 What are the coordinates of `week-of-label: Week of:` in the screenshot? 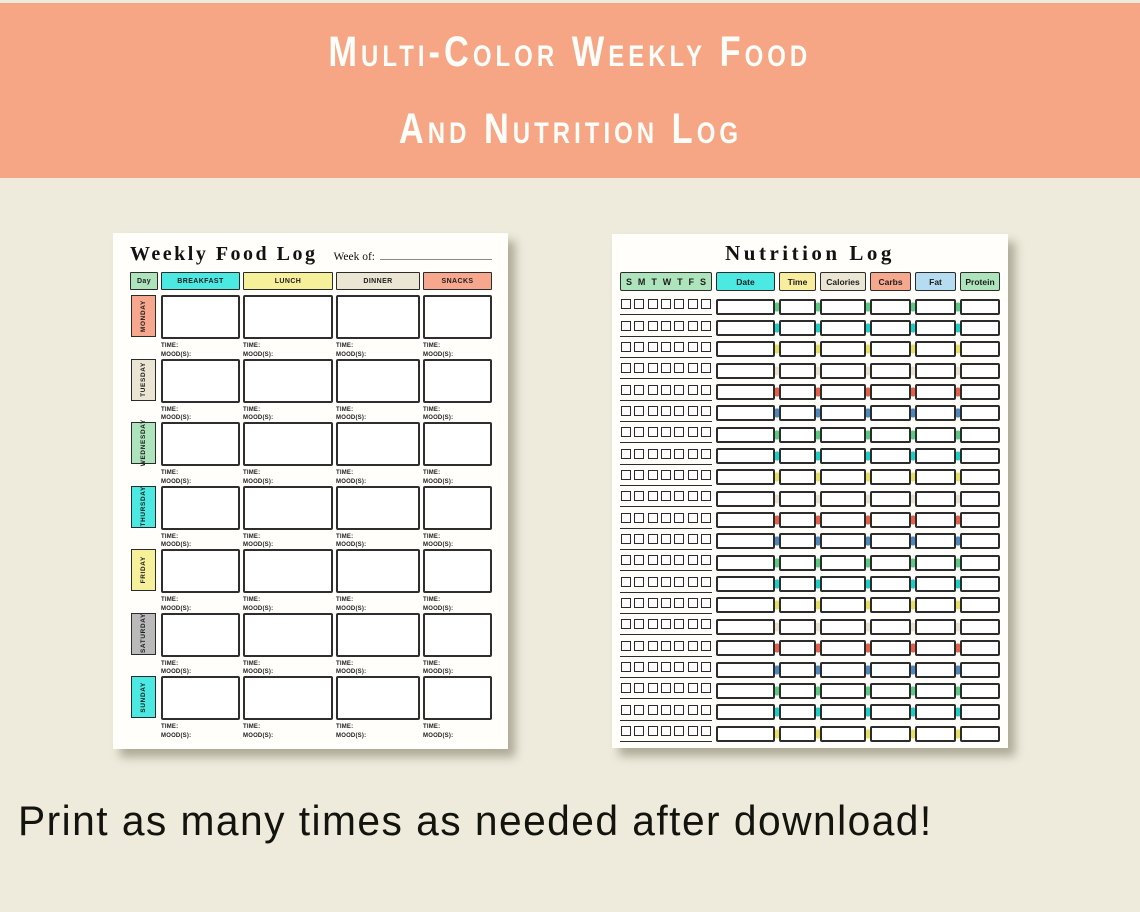 It's located at (354, 257).